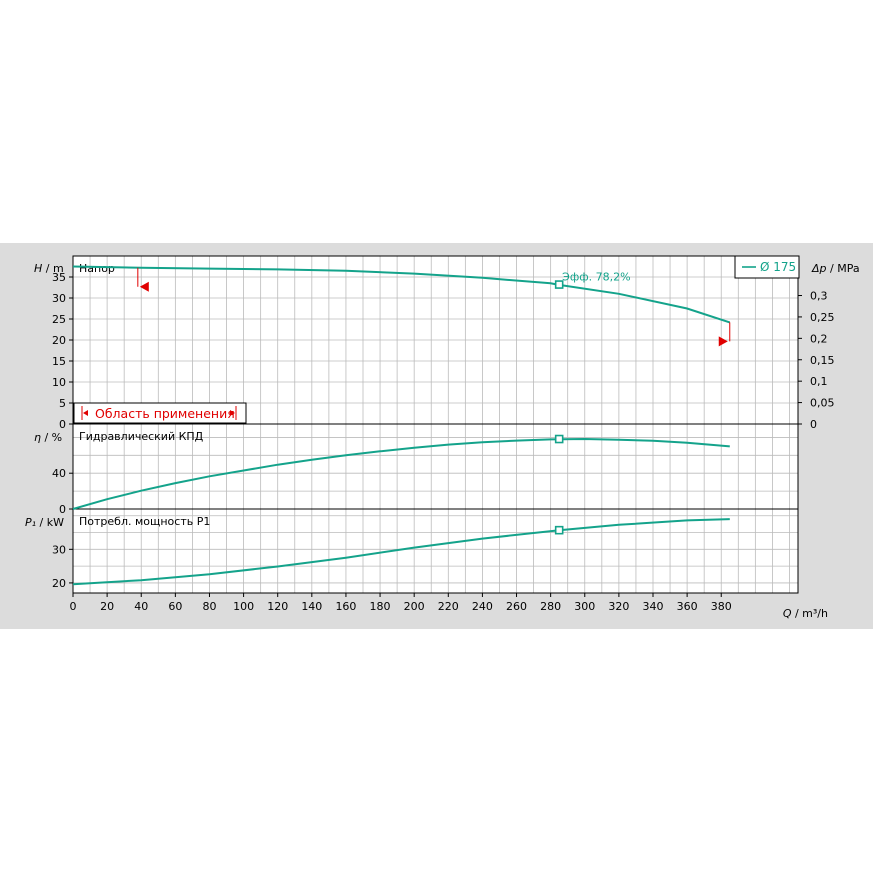  Describe the element at coordinates (559, 439) in the screenshot. I see `duty-point-eff` at that location.